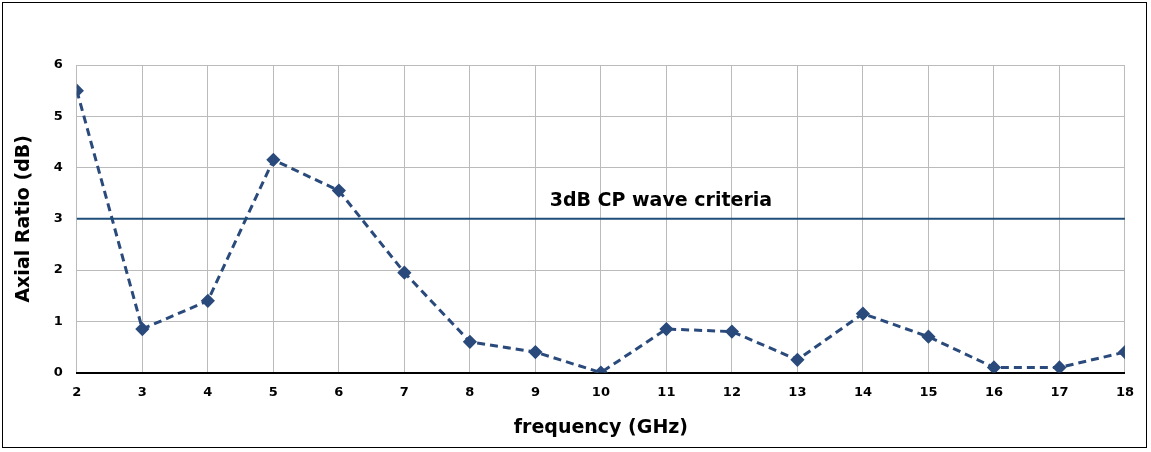 This screenshot has height=452, width=1151. Describe the element at coordinates (601, 425) in the screenshot. I see `x-axis-title: frequency (GHz)` at that location.